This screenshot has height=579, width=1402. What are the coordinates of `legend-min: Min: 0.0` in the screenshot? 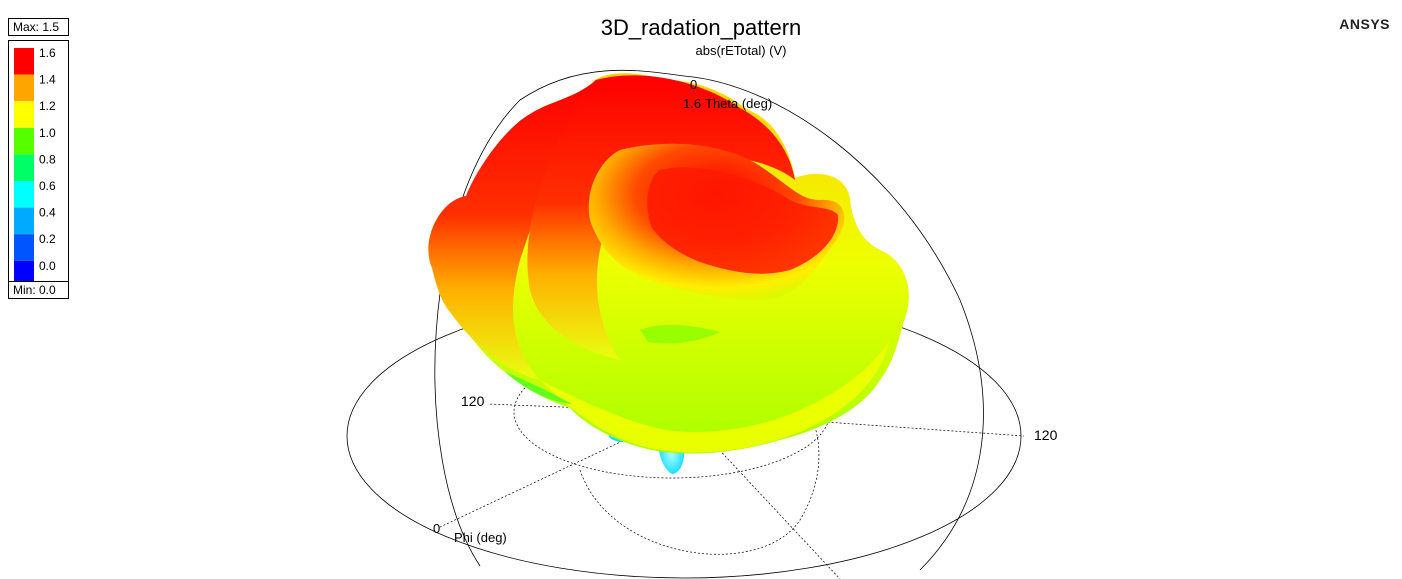 It's located at (38, 290).